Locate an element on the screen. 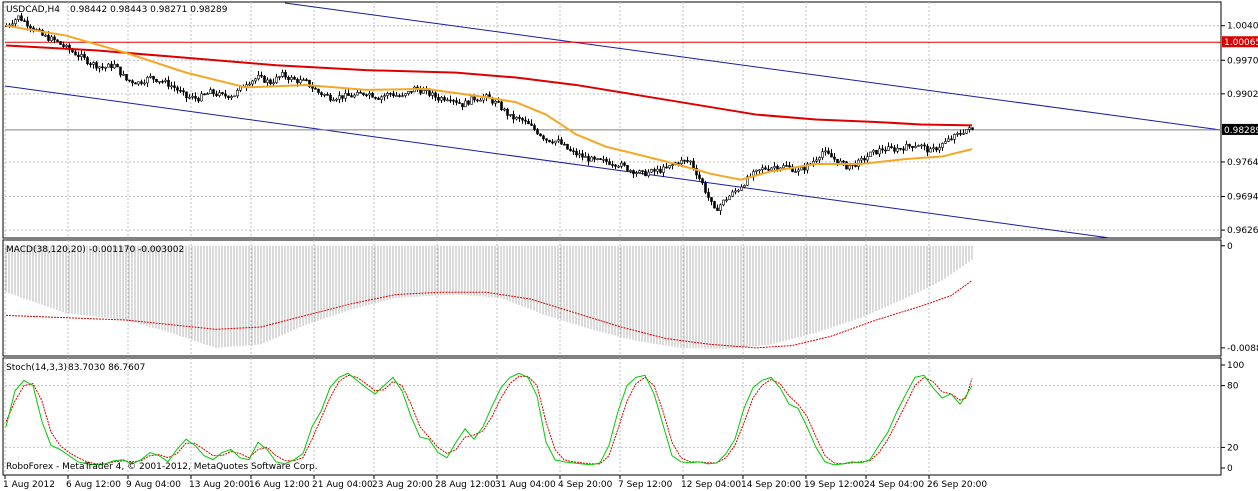 The image size is (1258, 491). stoch-y-tick-label: 0 is located at coordinates (1230, 469).